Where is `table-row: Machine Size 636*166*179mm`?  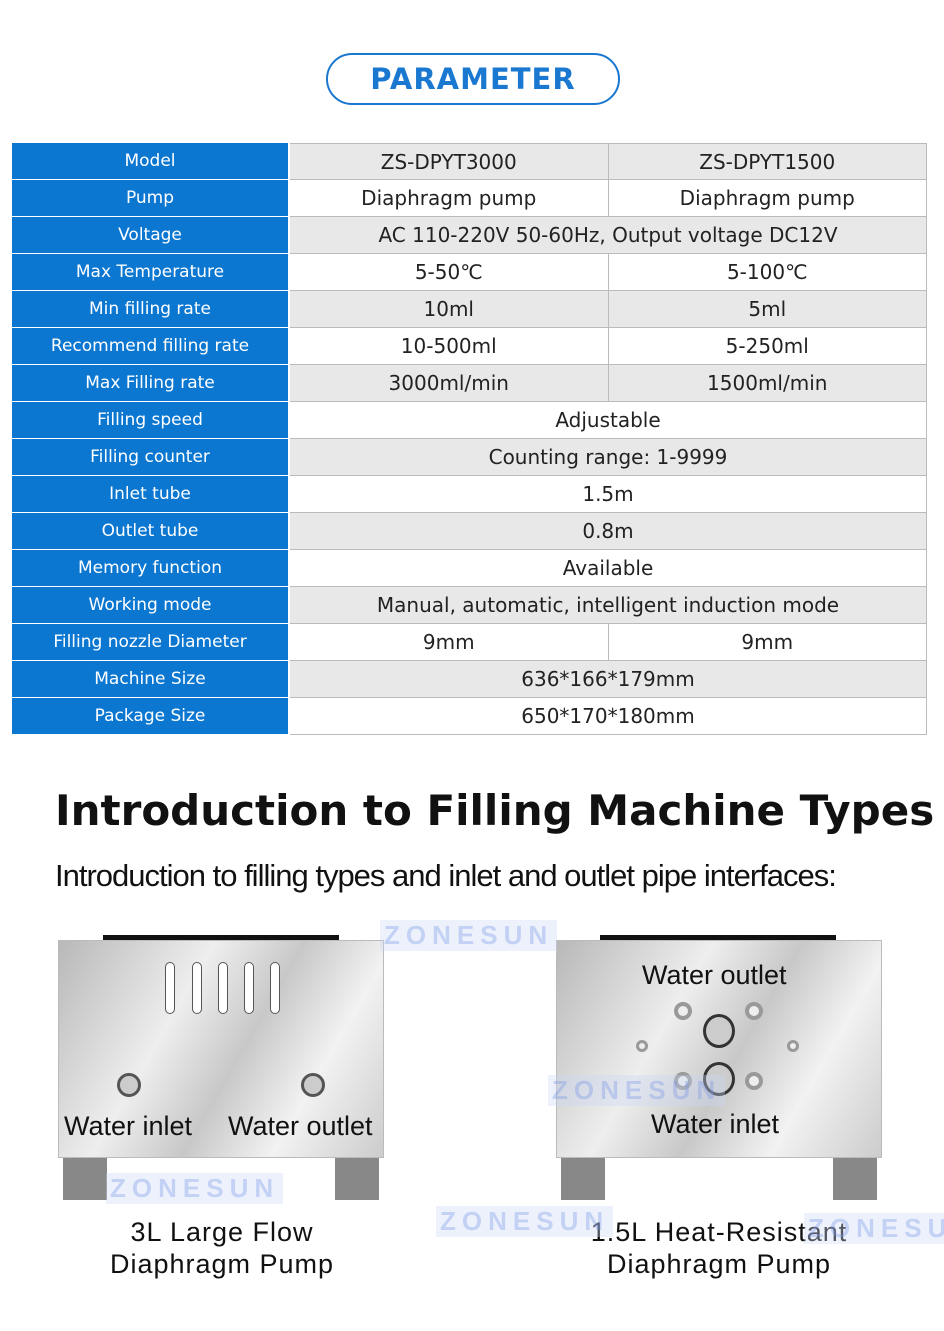
table-row: Machine Size 636*166*179mm is located at coordinates (469, 679).